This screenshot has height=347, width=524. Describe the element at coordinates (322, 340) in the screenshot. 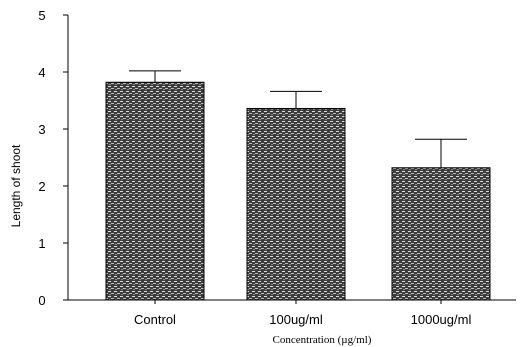

I see `x-axis-label: Concentration (µg/ml)` at that location.